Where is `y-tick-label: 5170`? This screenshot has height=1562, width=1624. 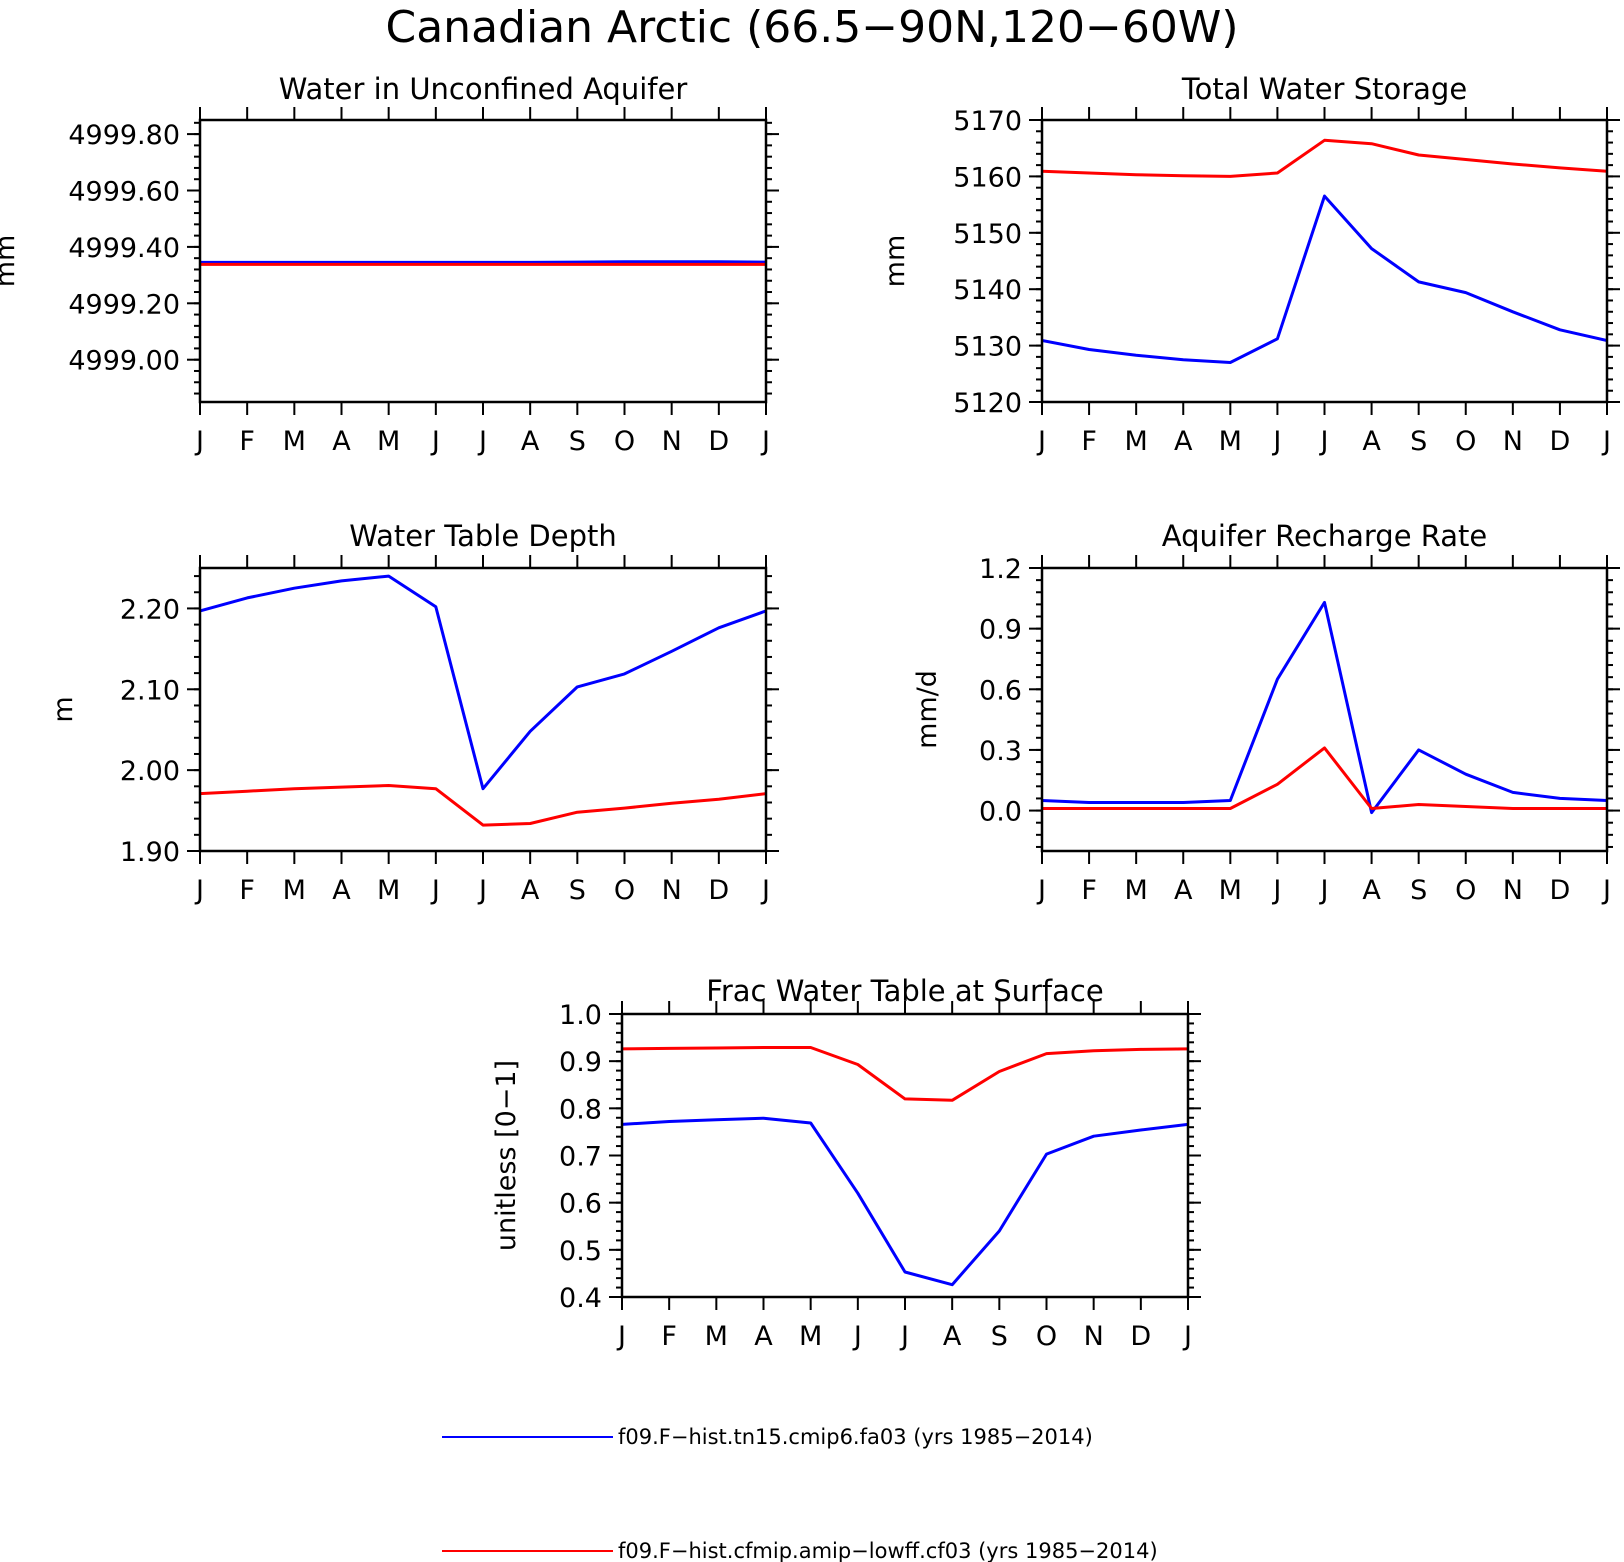
y-tick-label: 5170 is located at coordinates (987, 121).